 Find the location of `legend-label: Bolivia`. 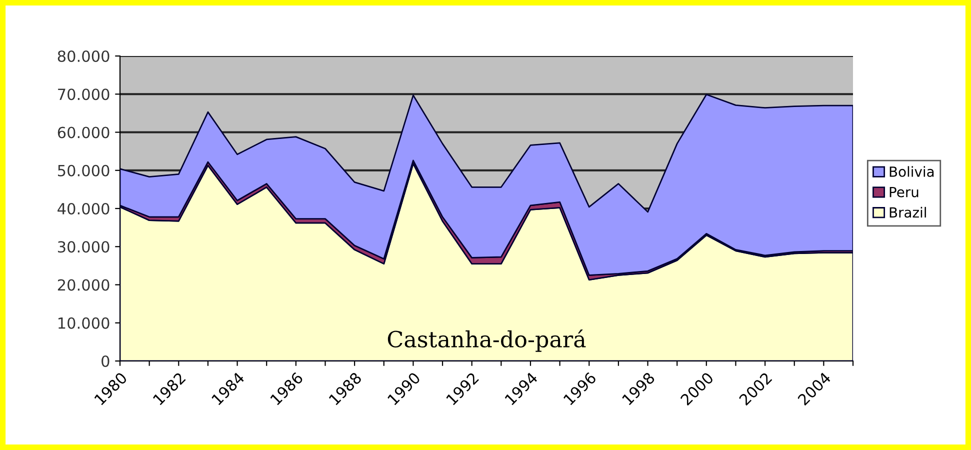

legend-label: Bolivia is located at coordinates (912, 171).